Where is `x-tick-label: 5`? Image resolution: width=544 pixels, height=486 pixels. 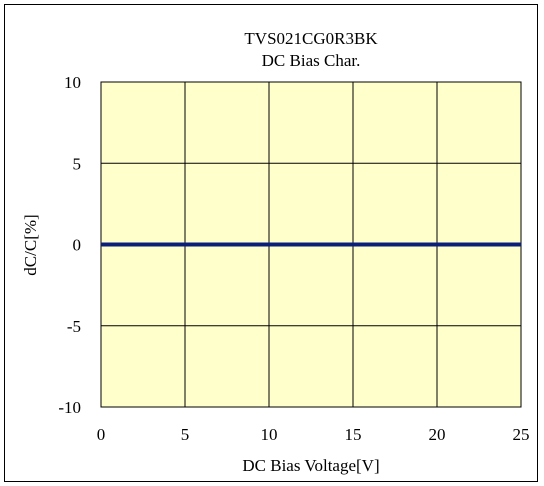 x-tick-label: 5 is located at coordinates (185, 434).